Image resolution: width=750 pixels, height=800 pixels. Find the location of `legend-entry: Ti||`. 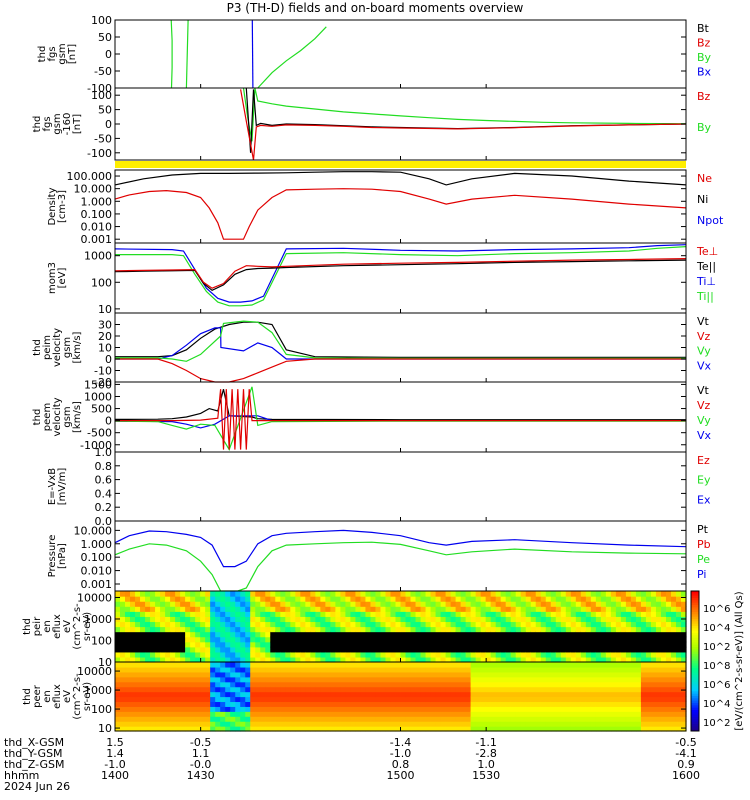

legend-entry: Ti|| is located at coordinates (705, 296).